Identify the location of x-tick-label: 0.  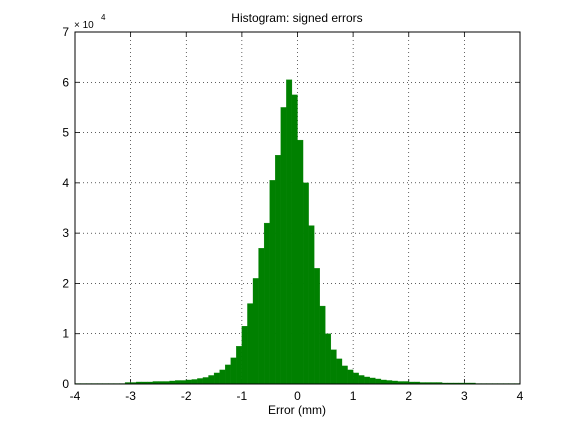
(297, 396).